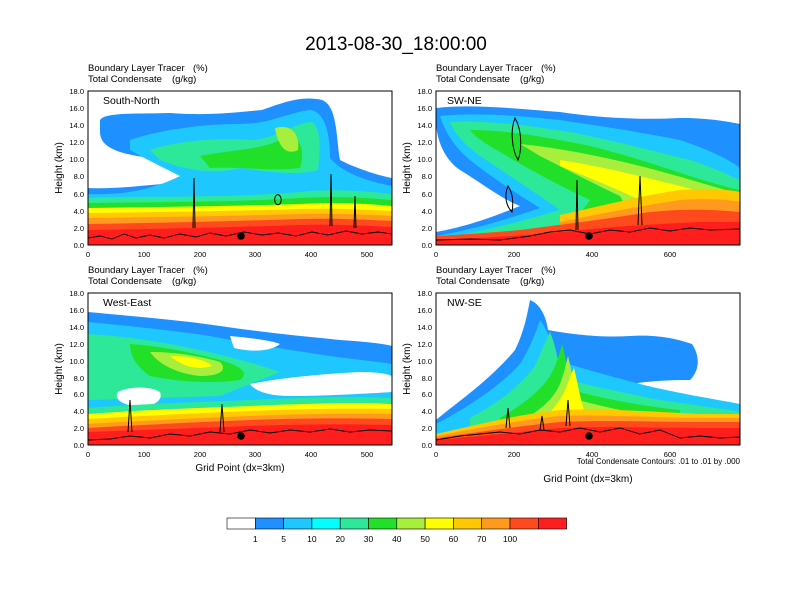  What do you see at coordinates (131, 101) in the screenshot?
I see `panel-label: South-North` at bounding box center [131, 101].